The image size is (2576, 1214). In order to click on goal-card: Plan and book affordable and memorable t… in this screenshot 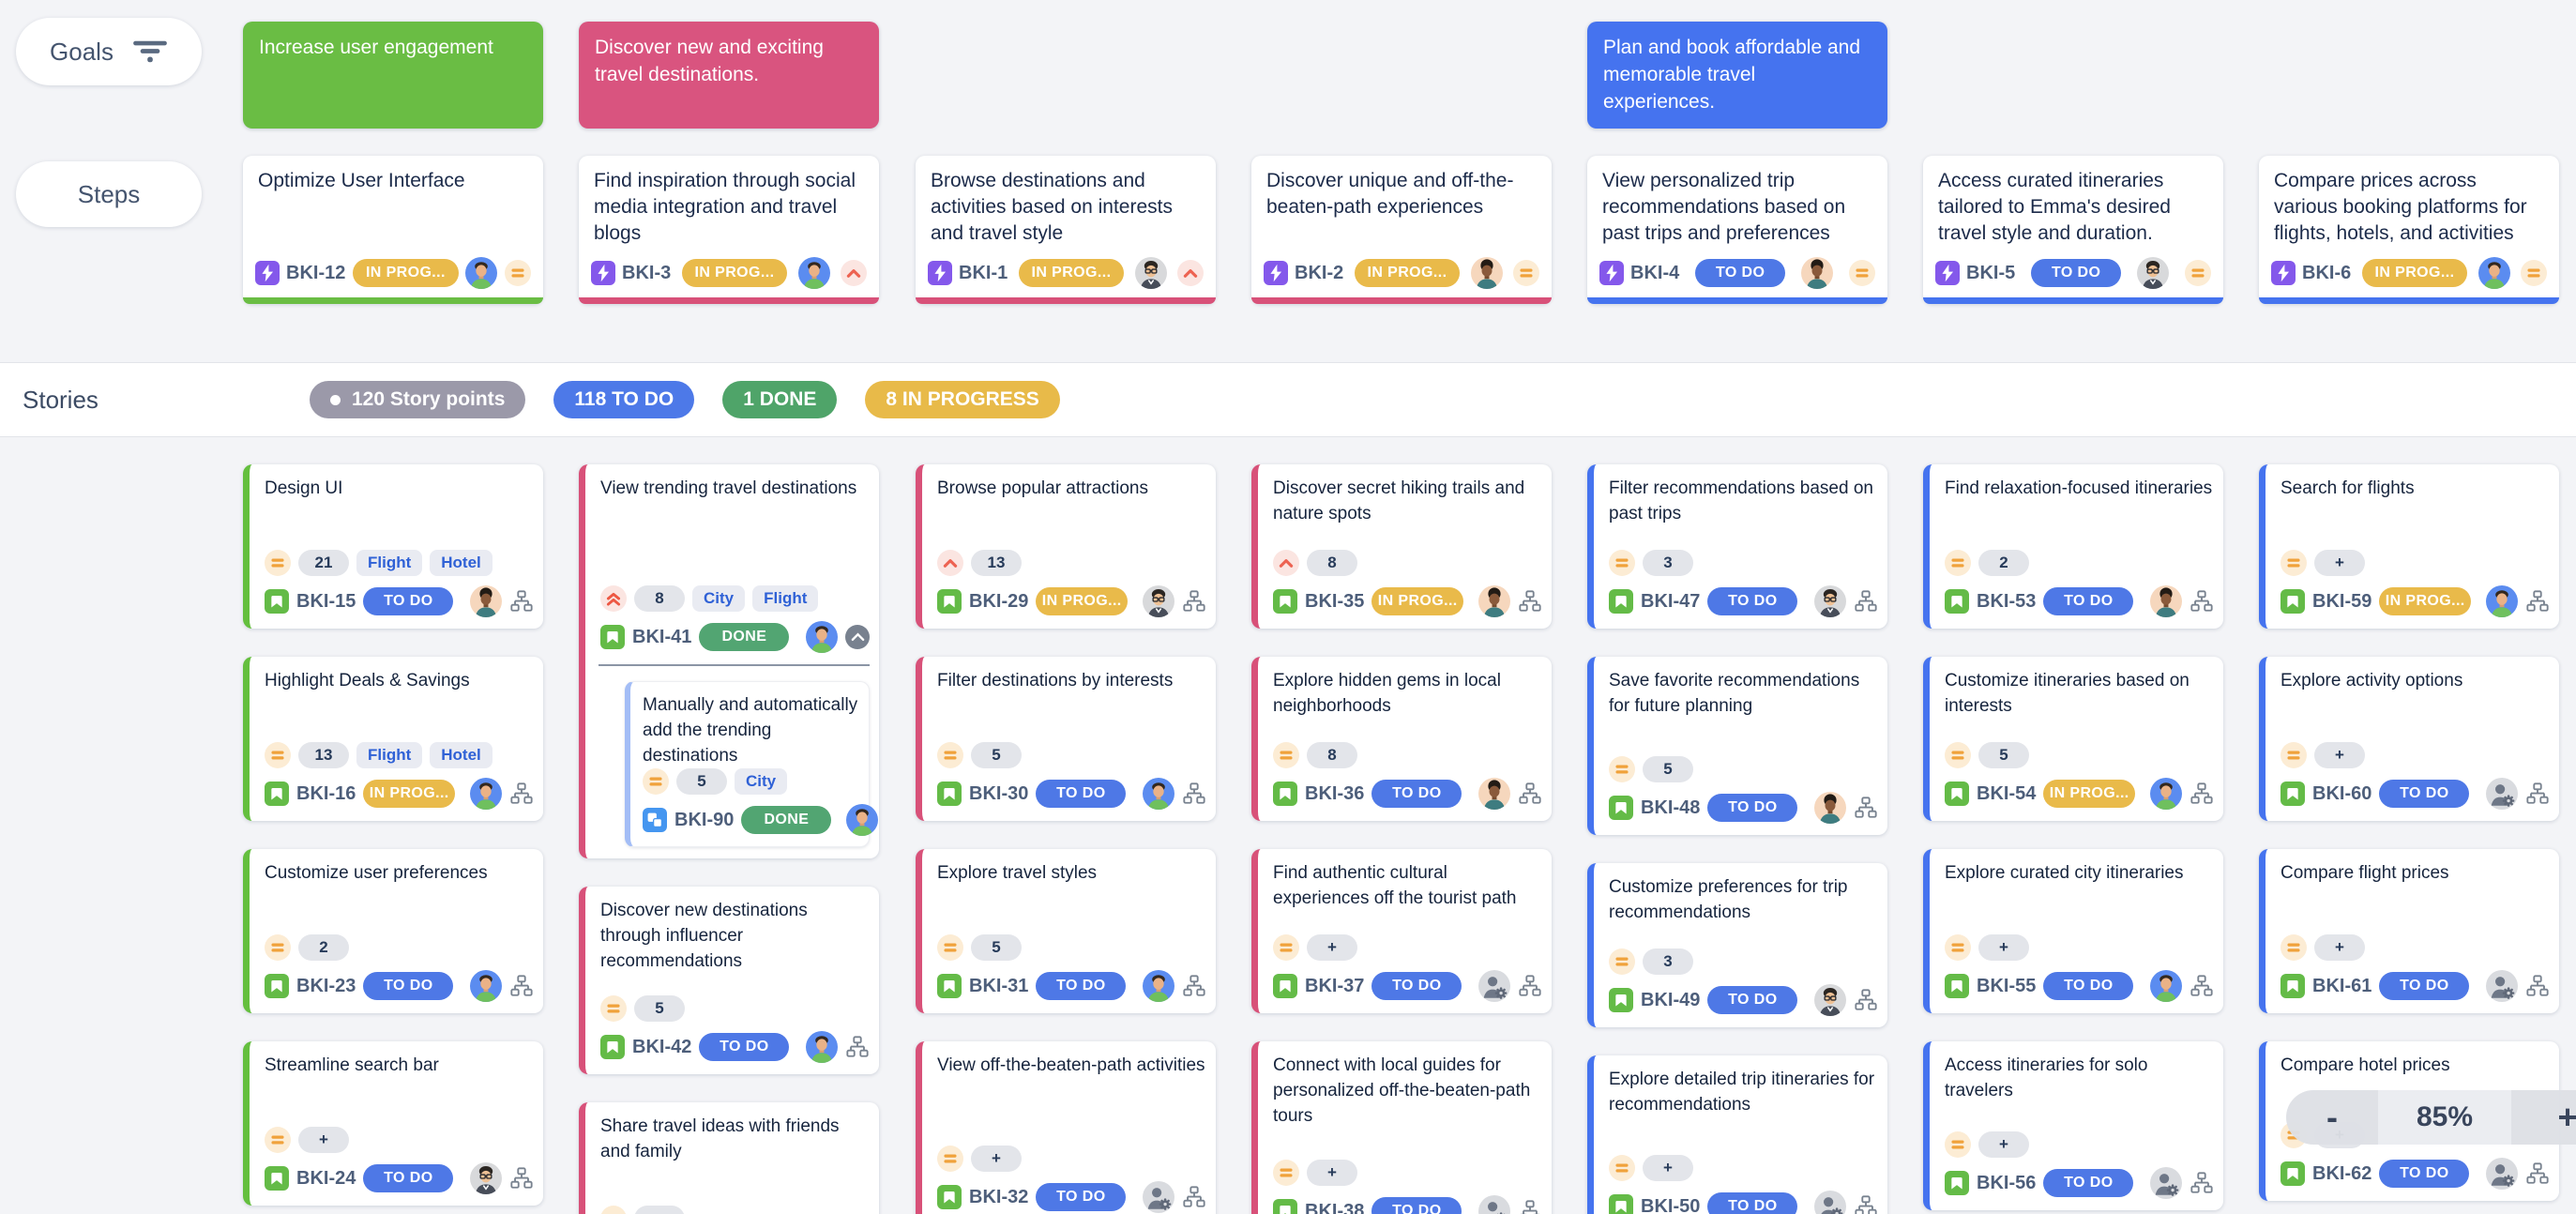, I will do `click(1737, 75)`.